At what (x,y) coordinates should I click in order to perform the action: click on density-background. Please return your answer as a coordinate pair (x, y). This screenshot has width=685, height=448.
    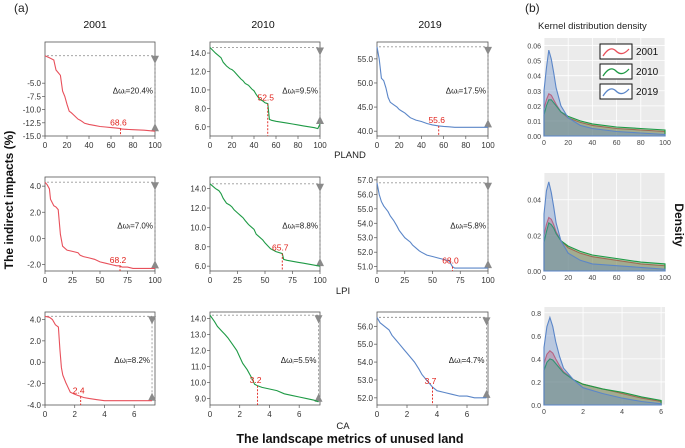
    Looking at the image, I should click on (604, 356).